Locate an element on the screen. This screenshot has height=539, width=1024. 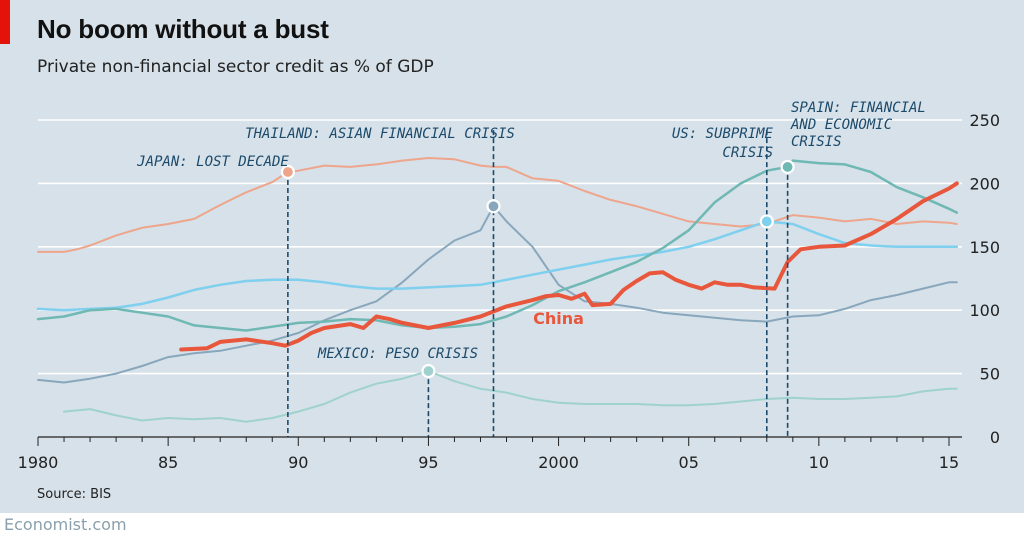
x-tick-label-90: 90 is located at coordinates (298, 462).